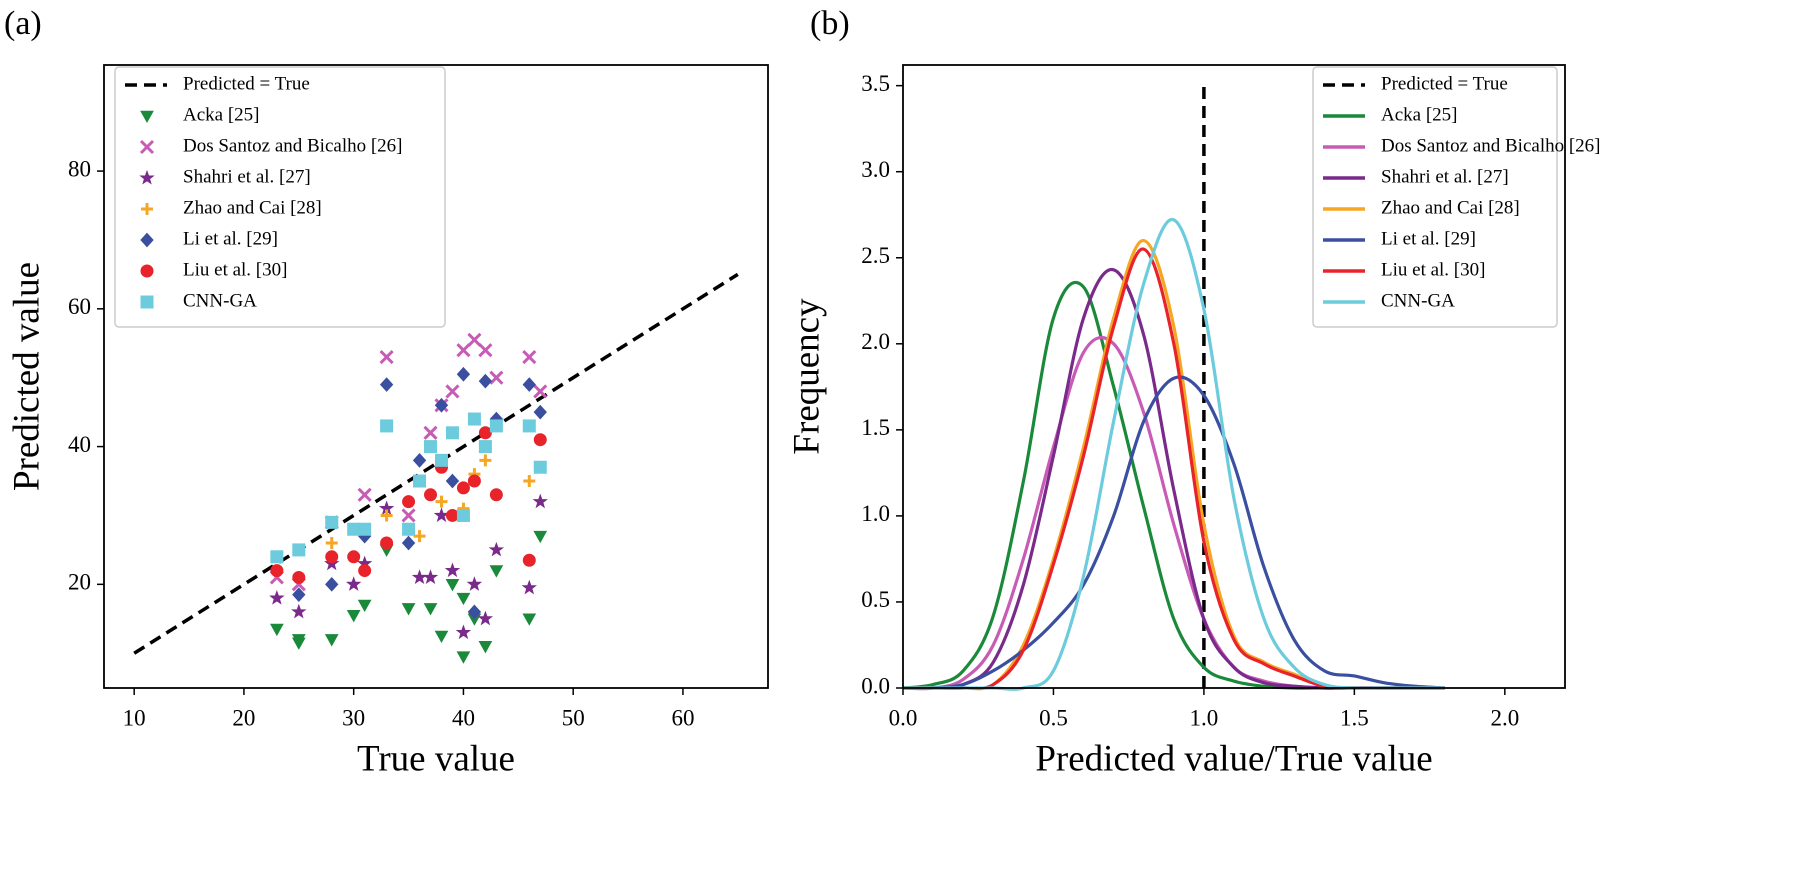  I want to click on x-axis-label: Predicted value/True value, so click(1233, 758).